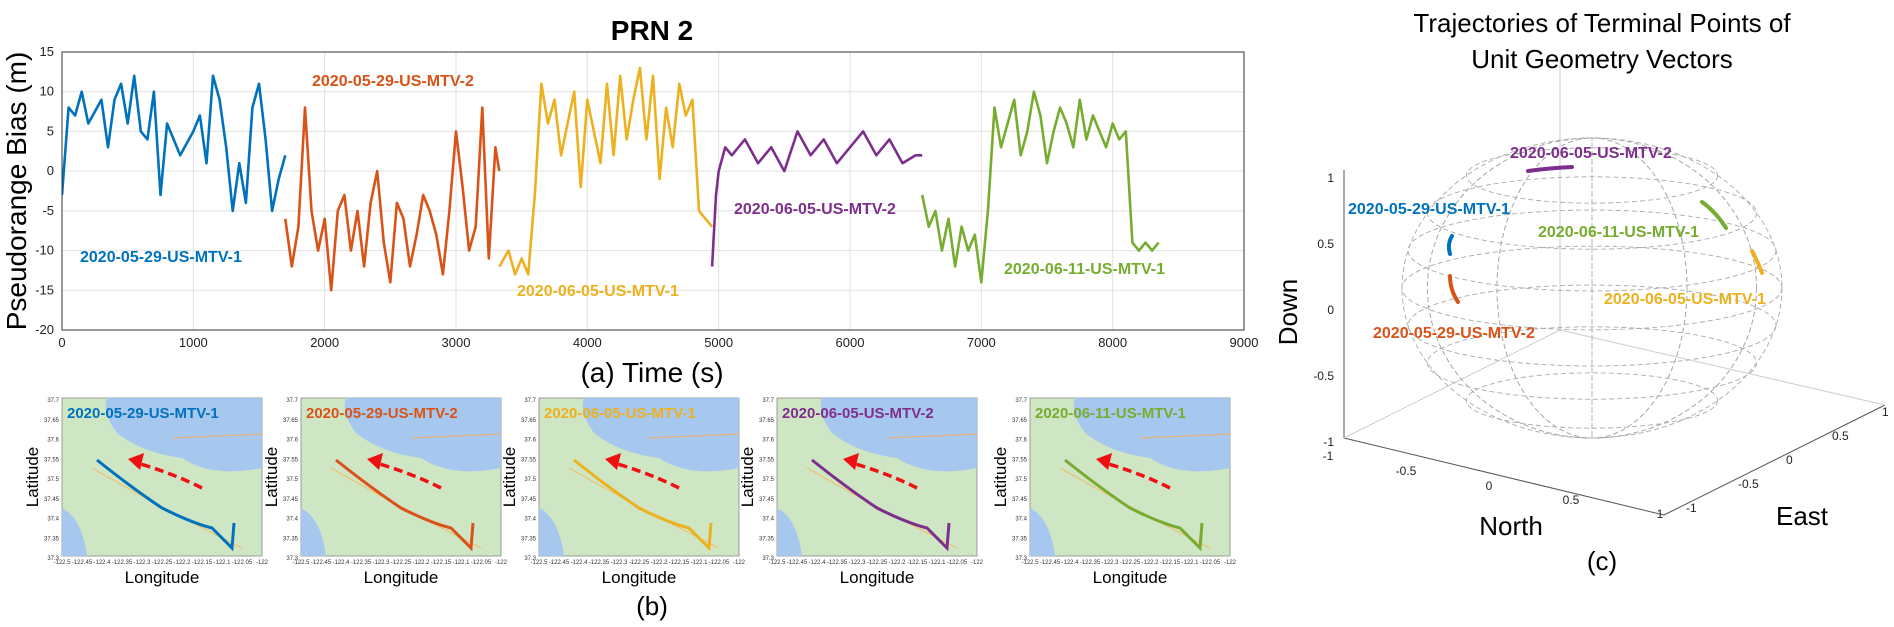  What do you see at coordinates (1511, 526) in the screenshot?
I see `north-axis-label: North` at bounding box center [1511, 526].